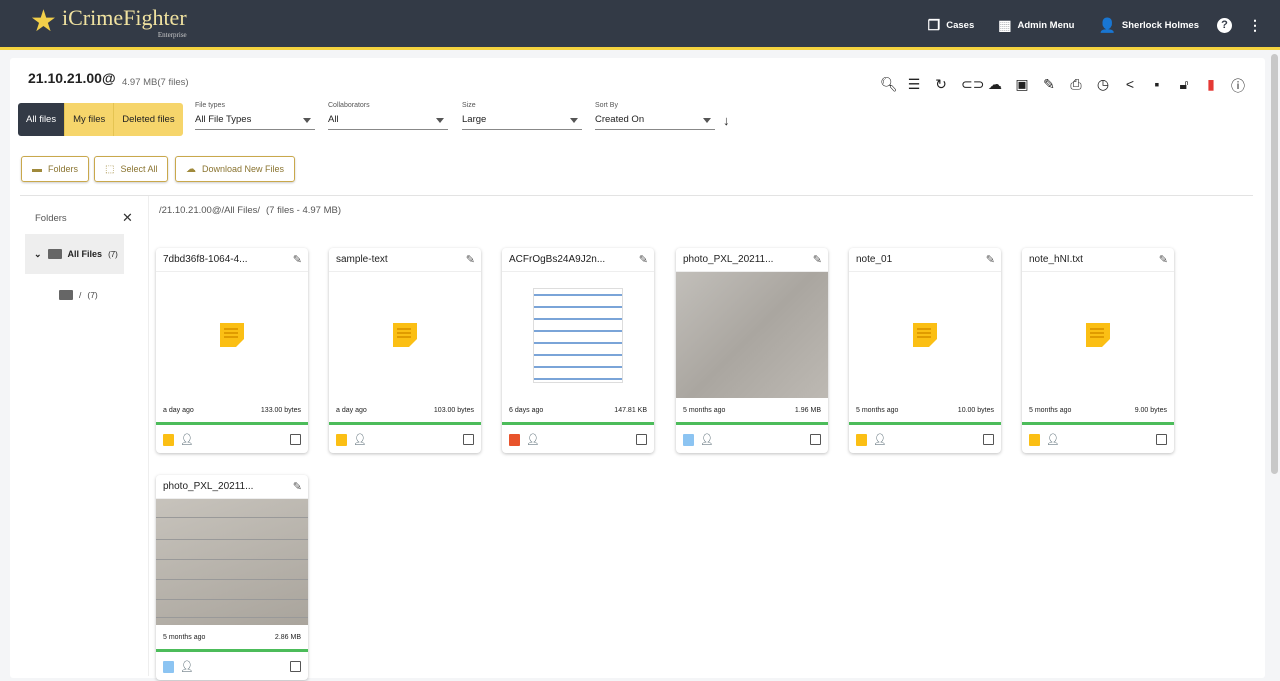  What do you see at coordinates (110, 169) in the screenshot?
I see `select-all-icon: ⬚` at bounding box center [110, 169].